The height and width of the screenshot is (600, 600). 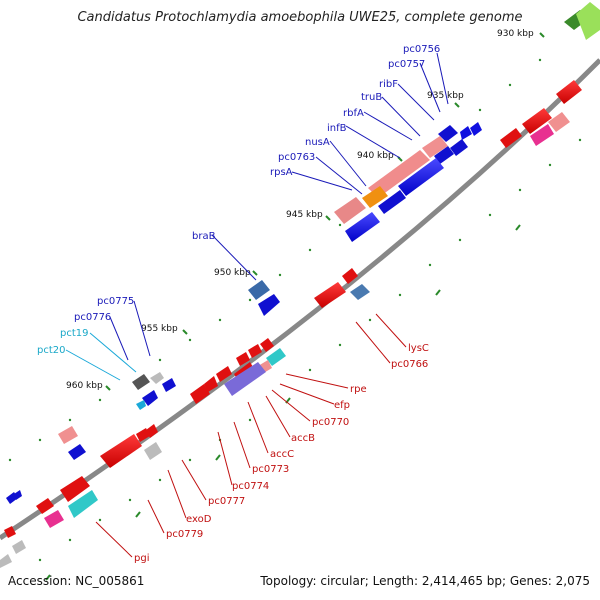 What do you see at coordinates (409, 364) in the screenshot?
I see `gene-label: pc0766` at bounding box center [409, 364].